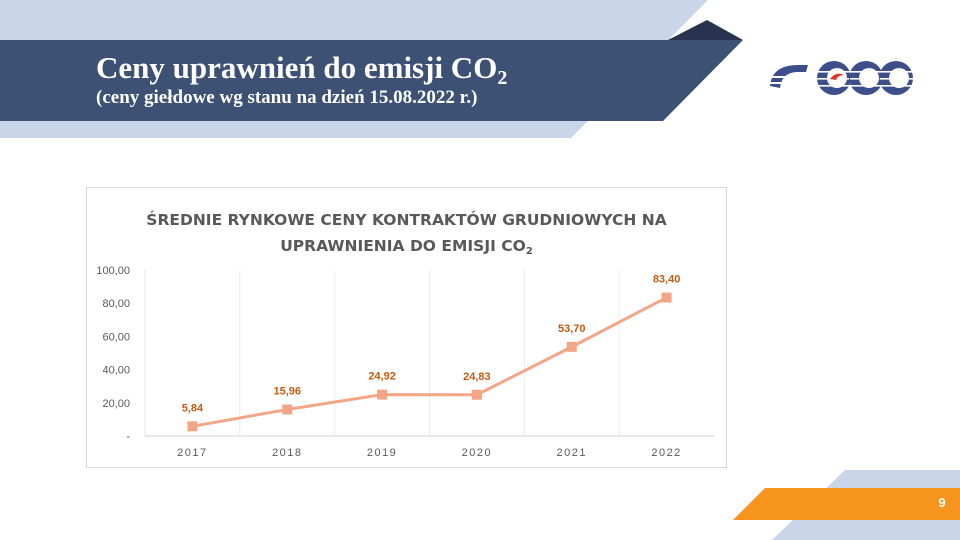 The height and width of the screenshot is (540, 960). Describe the element at coordinates (192, 453) in the screenshot. I see `x-tick-label: 2017` at that location.